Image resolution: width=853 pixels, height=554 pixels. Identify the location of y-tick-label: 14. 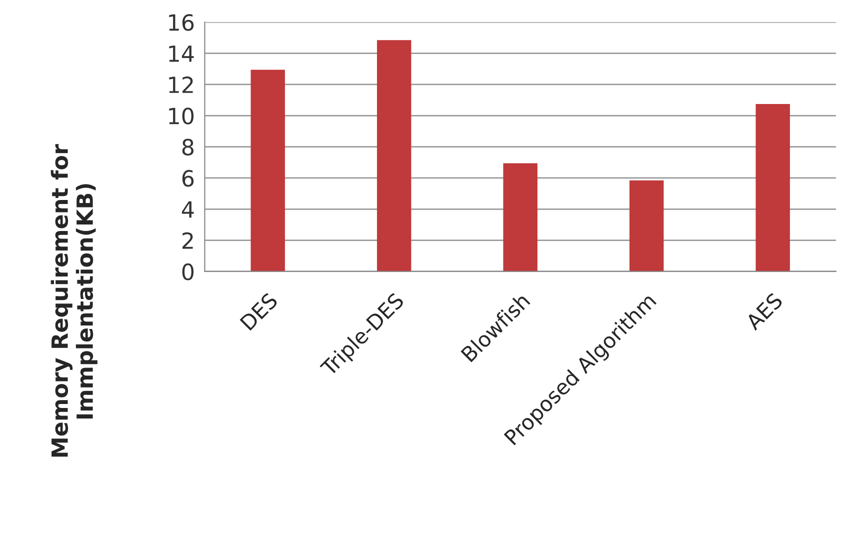
(181, 54).